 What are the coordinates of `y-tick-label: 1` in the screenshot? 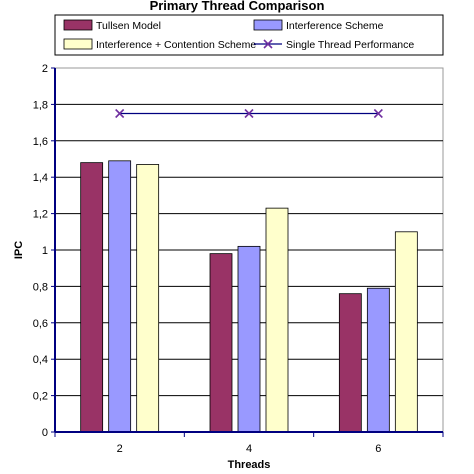 It's located at (45, 251).